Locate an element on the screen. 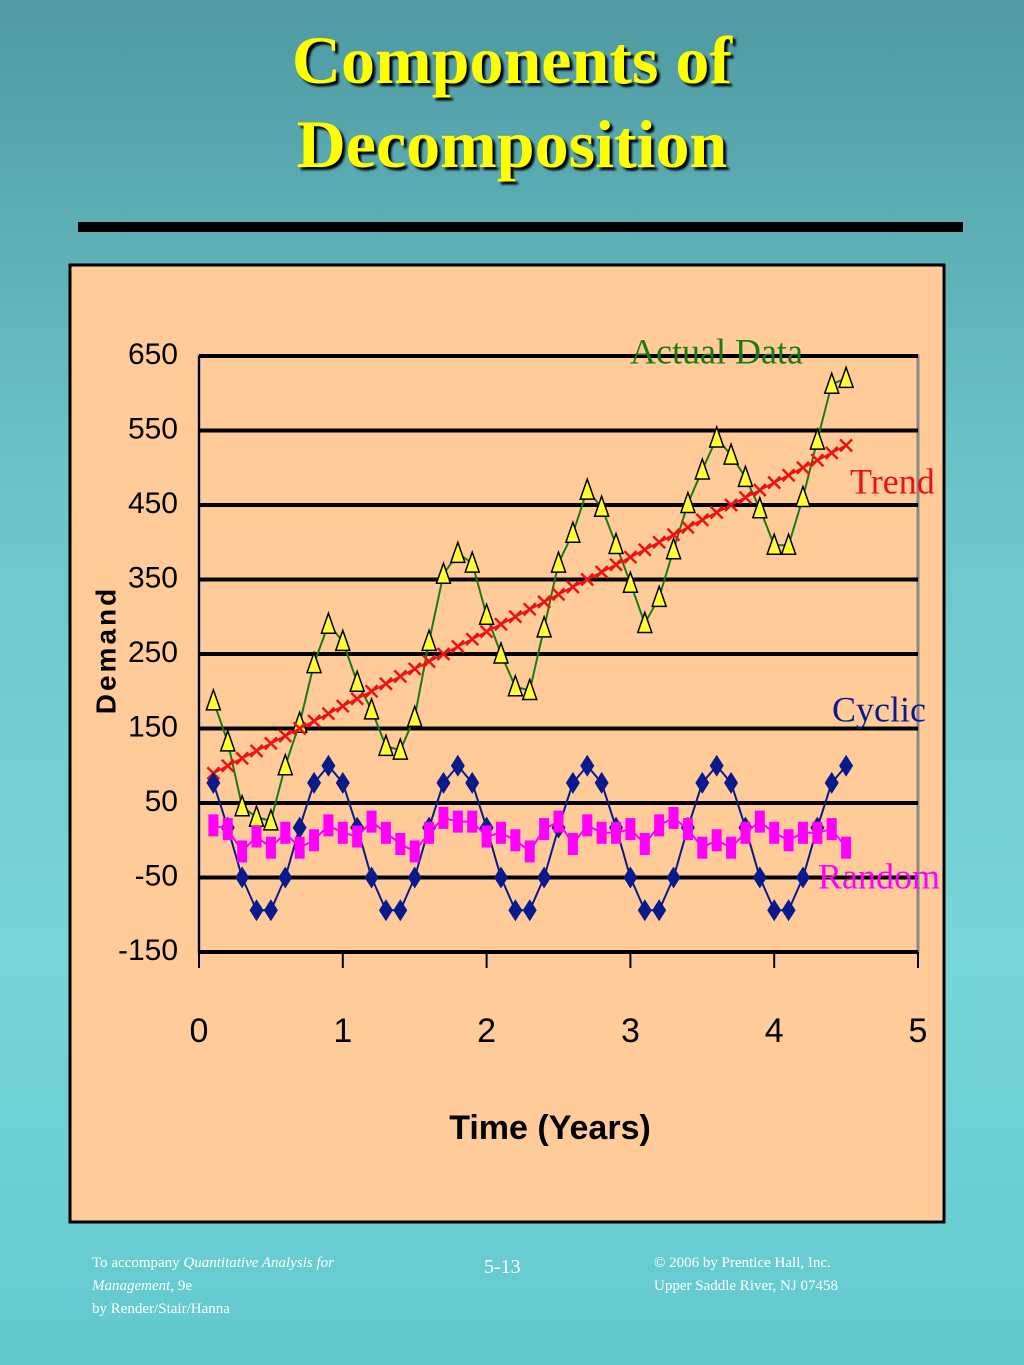 The height and width of the screenshot is (1365, 1024). y-axis-label: Demand is located at coordinates (105, 650).